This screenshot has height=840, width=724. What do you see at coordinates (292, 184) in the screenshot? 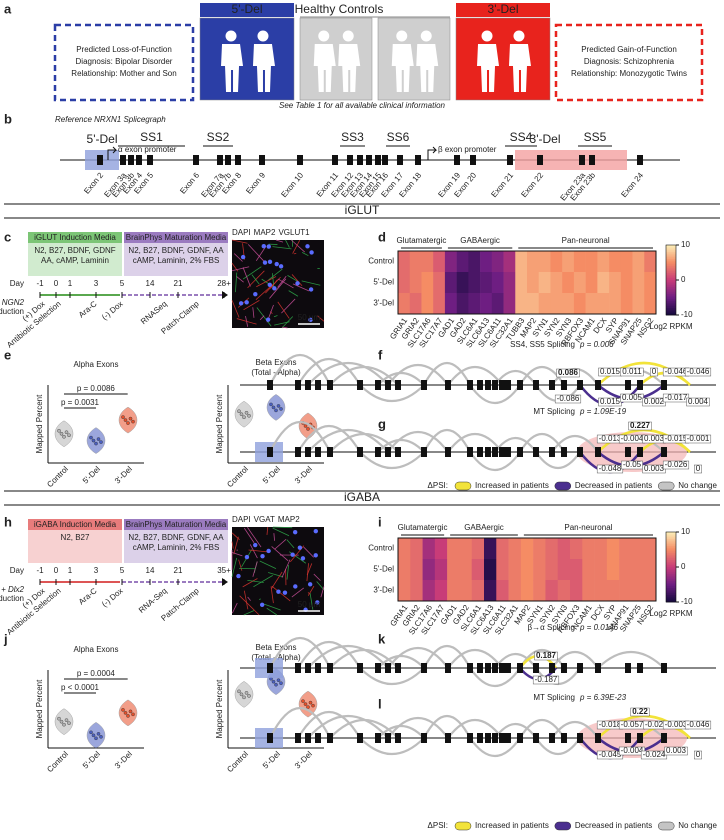
I see `exon-label: Exon 10` at bounding box center [292, 184].